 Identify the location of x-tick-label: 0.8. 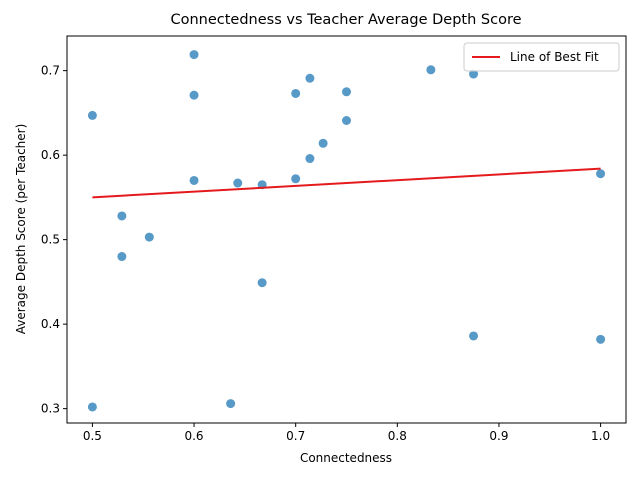
(397, 436).